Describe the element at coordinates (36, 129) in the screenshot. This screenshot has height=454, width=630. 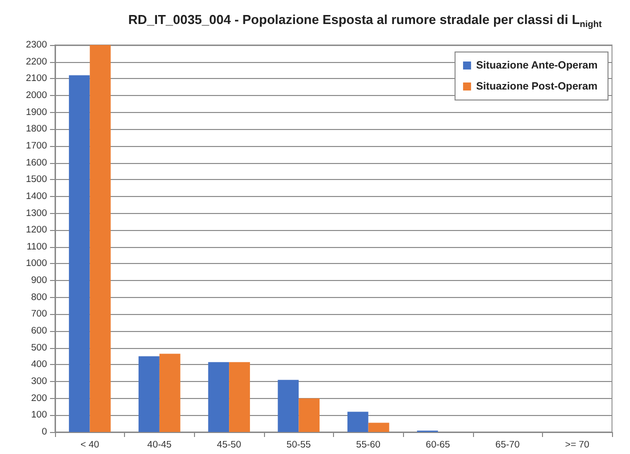
I see `y-tick-label: 1800` at that location.